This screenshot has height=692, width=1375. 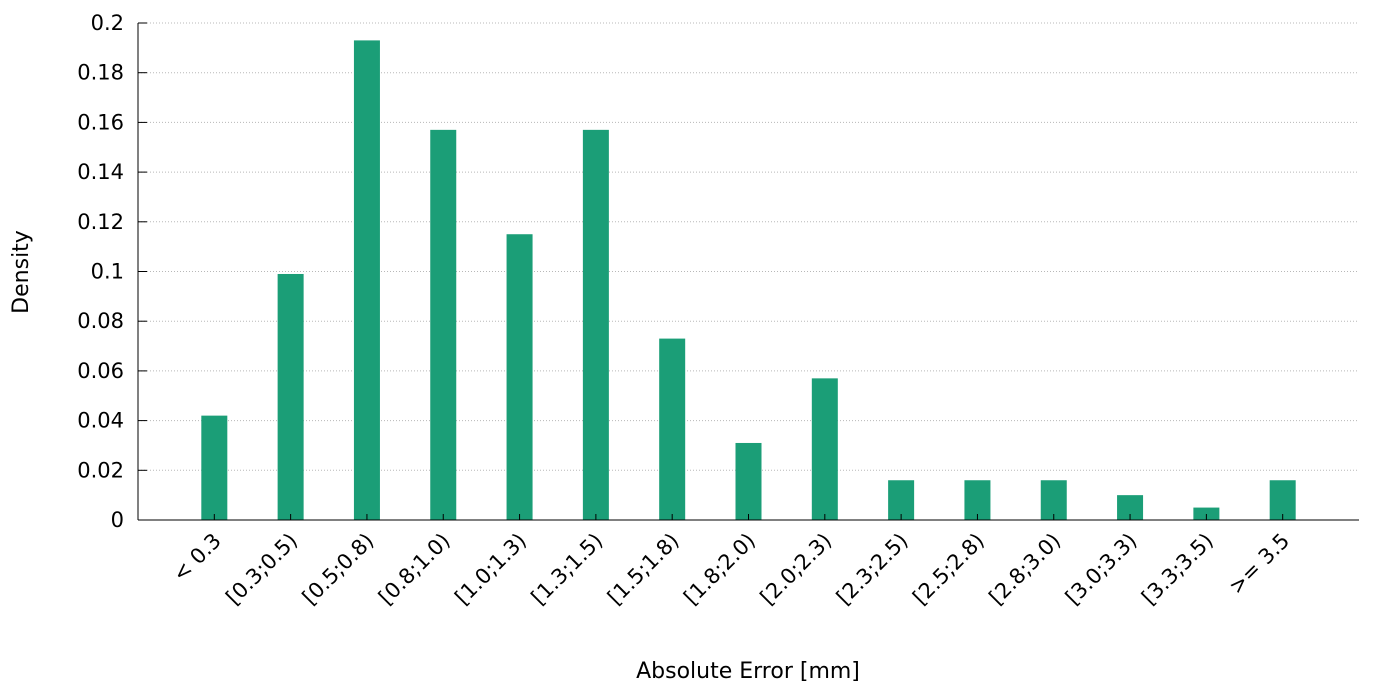 What do you see at coordinates (1177, 569) in the screenshot?
I see `x-tick-label: [3.3;3.5)` at bounding box center [1177, 569].